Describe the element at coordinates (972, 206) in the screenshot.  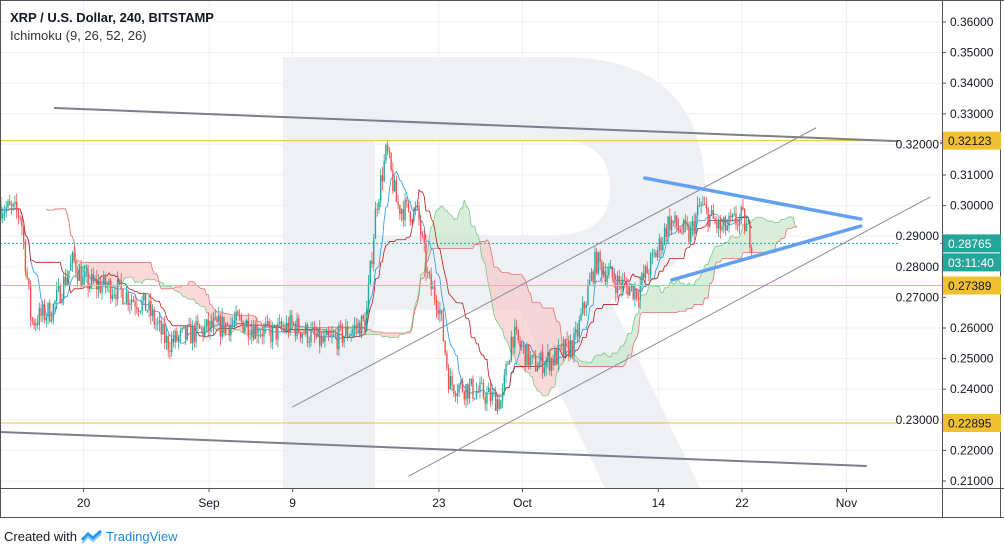
I see `price-tick-label: 0.30000` at that location.